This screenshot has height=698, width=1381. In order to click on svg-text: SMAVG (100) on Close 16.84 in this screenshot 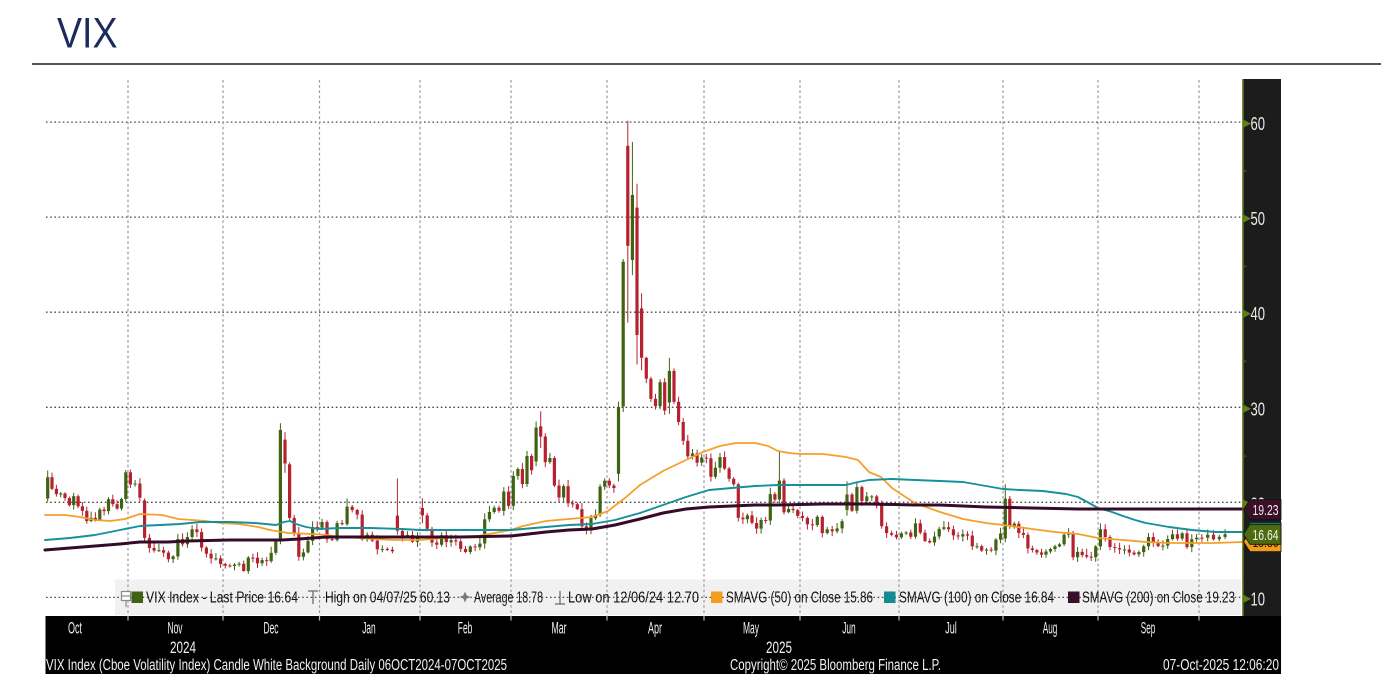, I will do `click(976, 598)`.